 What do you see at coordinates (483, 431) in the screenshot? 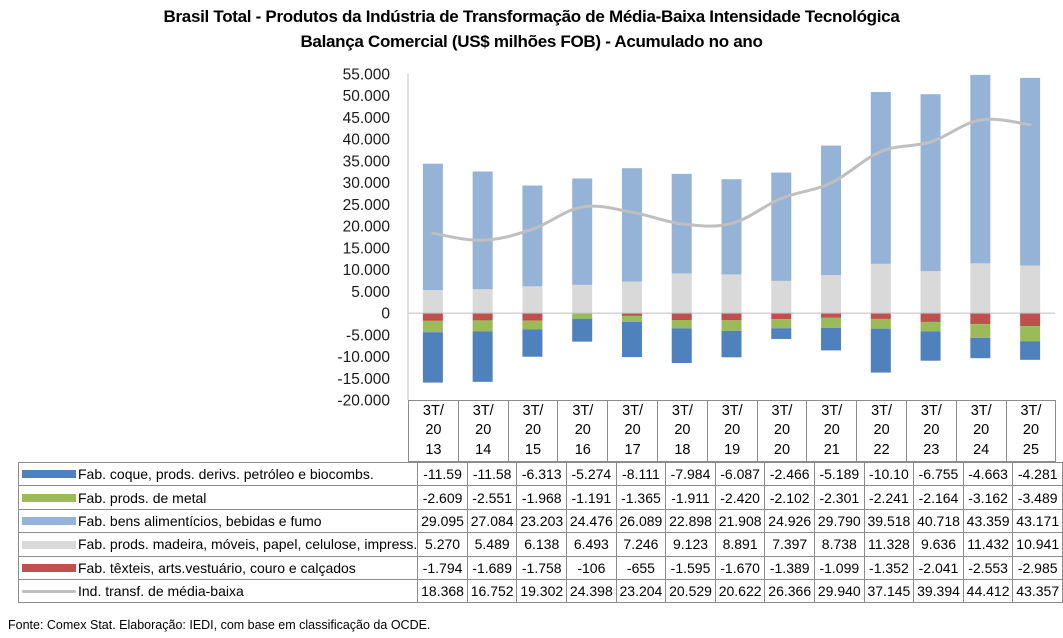
I see `category-label: 3T/20 14` at bounding box center [483, 431].